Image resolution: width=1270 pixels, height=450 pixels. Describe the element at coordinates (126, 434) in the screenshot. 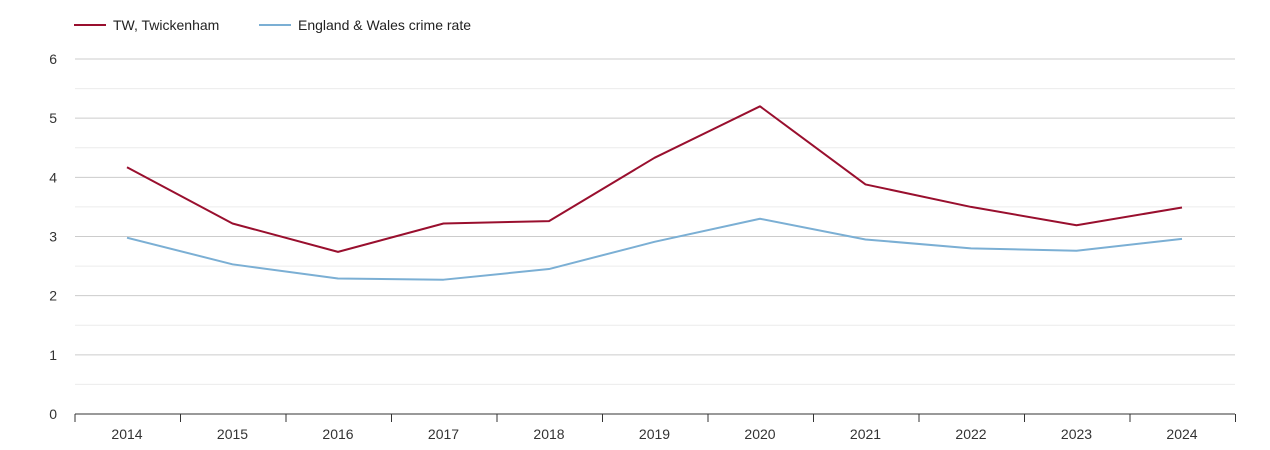

I see `x-tick-label: 2014` at that location.